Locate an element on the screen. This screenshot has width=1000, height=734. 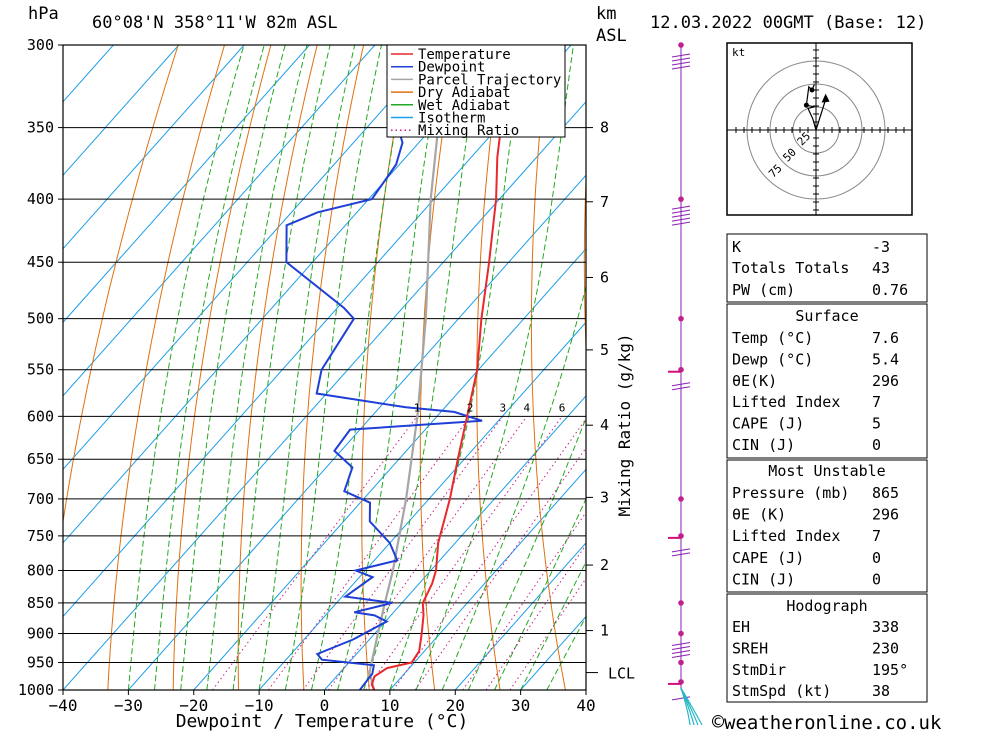
surface-box is located at coordinates (827, 381).